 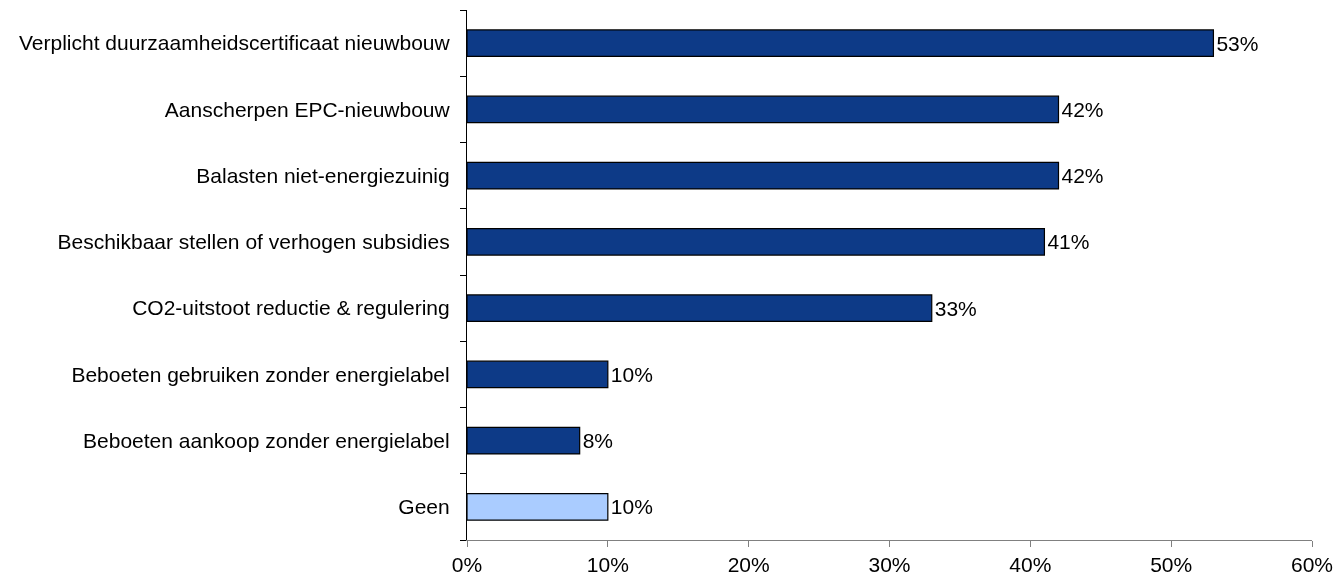 What do you see at coordinates (323, 175) in the screenshot?
I see `y-tick-label: Balasten niet-energiezuinig` at bounding box center [323, 175].